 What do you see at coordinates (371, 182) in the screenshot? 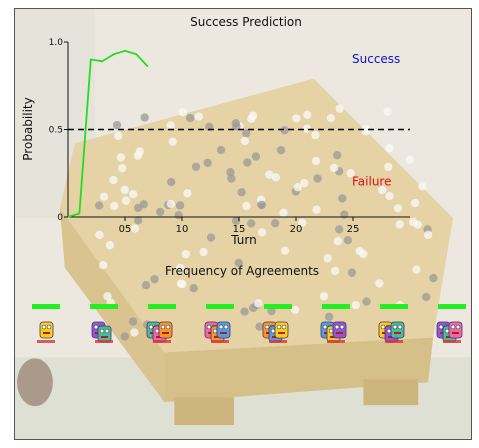
I see `failure-annotation: Failure` at bounding box center [371, 182].